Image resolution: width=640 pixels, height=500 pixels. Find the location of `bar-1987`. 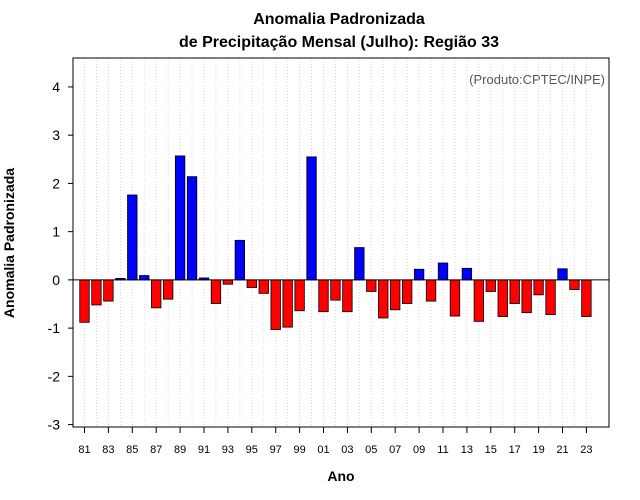

bar-1987 is located at coordinates (156, 294).